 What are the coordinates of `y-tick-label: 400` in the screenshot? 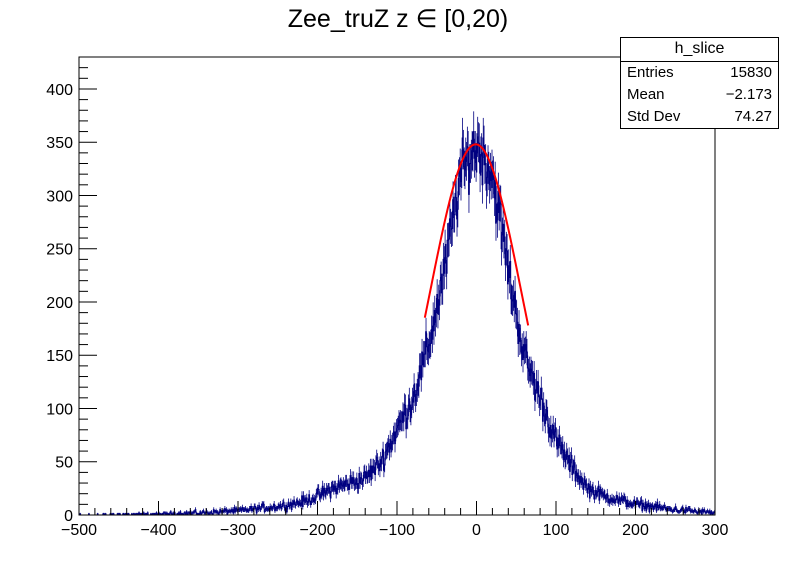 It's located at (59, 90).